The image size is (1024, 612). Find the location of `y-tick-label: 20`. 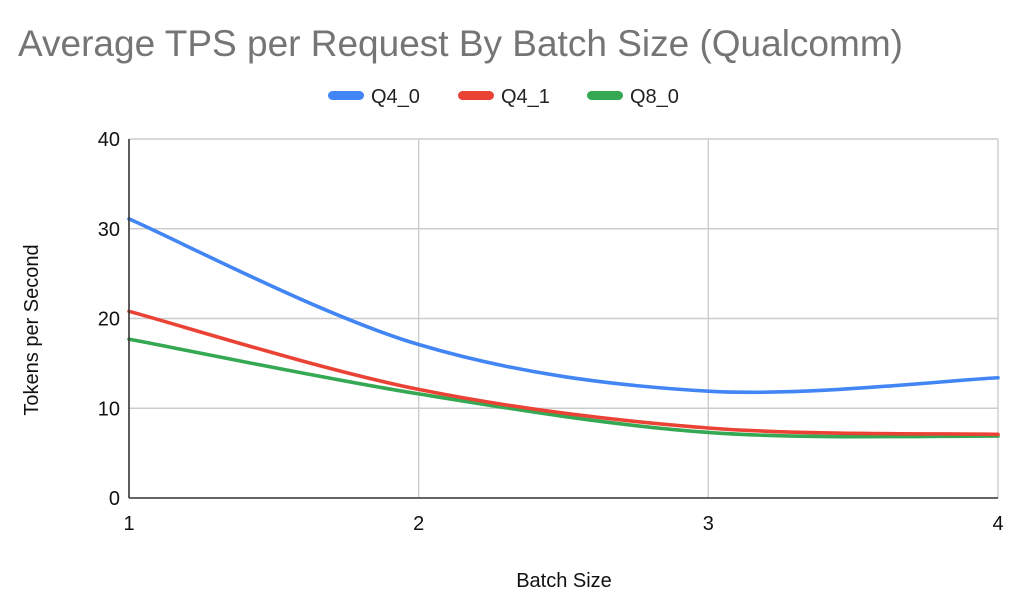

y-tick-label: 20 is located at coordinates (109, 320).